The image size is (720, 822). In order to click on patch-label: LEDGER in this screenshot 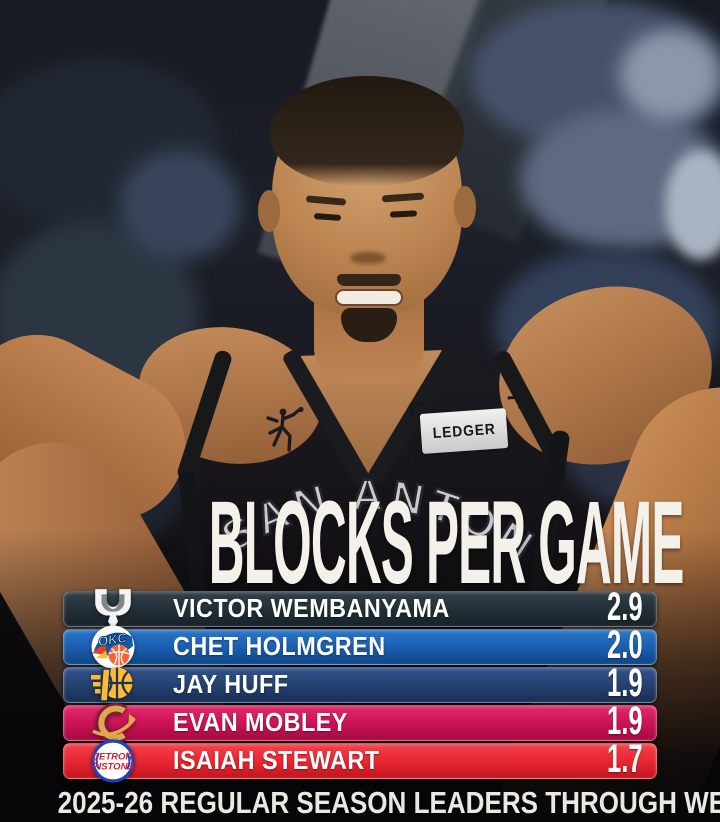, I will do `click(464, 431)`.